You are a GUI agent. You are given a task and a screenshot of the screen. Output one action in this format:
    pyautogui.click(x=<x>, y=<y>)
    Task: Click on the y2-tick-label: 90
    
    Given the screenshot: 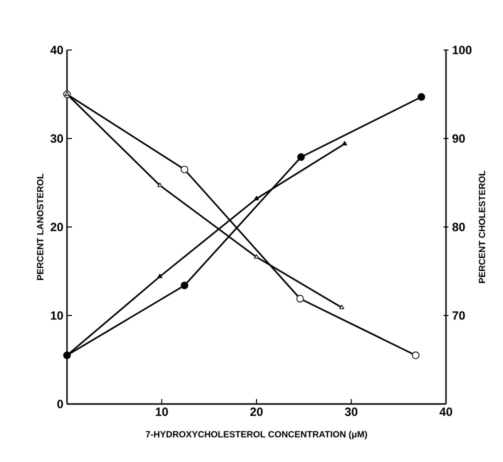 What is the action you would take?
    pyautogui.click(x=458, y=138)
    